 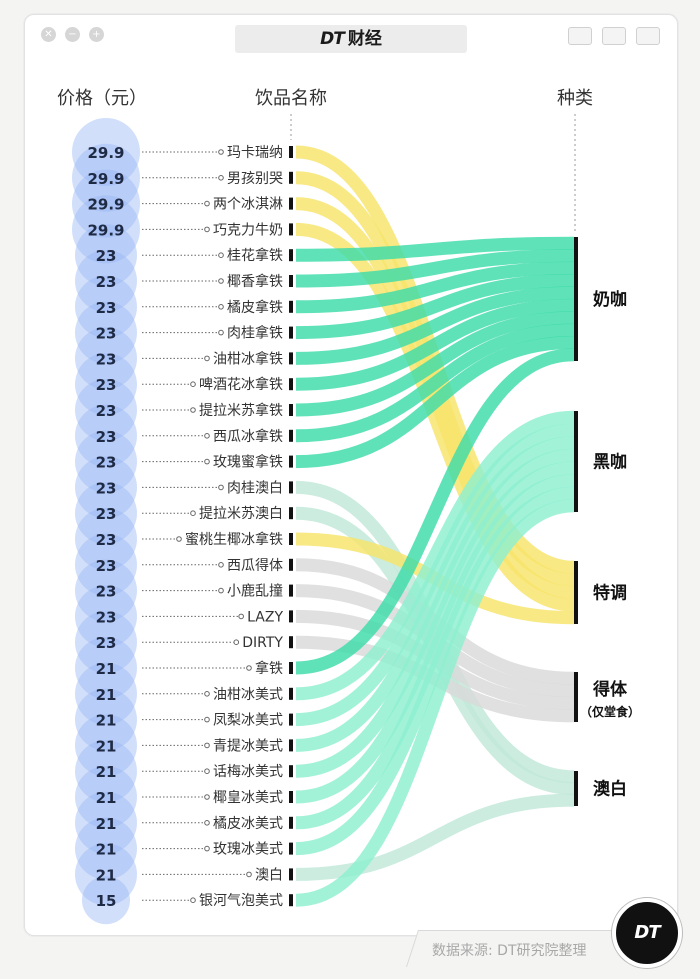 I want to click on category-label: 特调, so click(x=610, y=593).